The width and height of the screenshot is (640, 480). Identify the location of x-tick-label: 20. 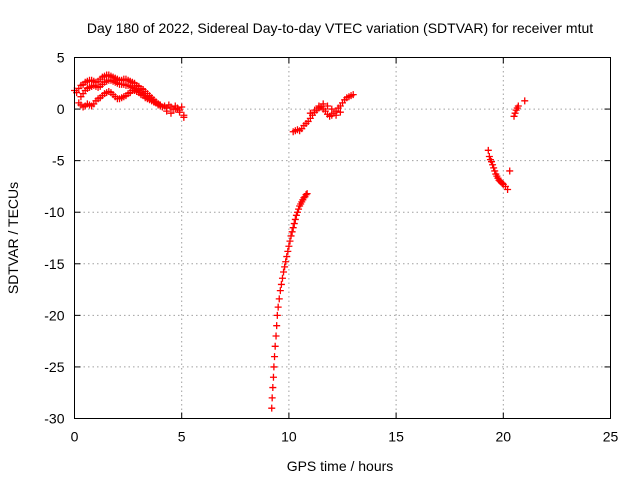
(504, 437).